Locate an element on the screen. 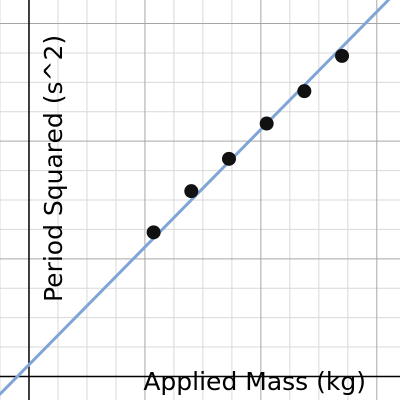  x-axis-label: Applied Mass (kg) is located at coordinates (254, 381).